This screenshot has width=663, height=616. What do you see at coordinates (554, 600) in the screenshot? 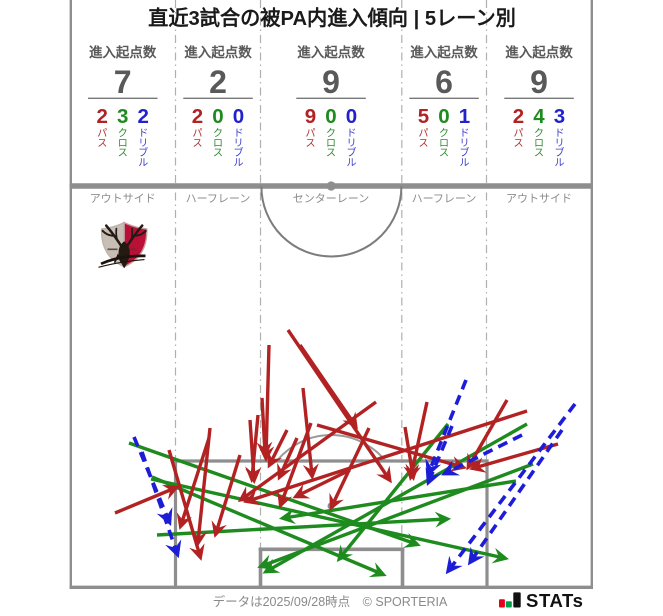
I see `svg-text: STATs` at bounding box center [554, 600].